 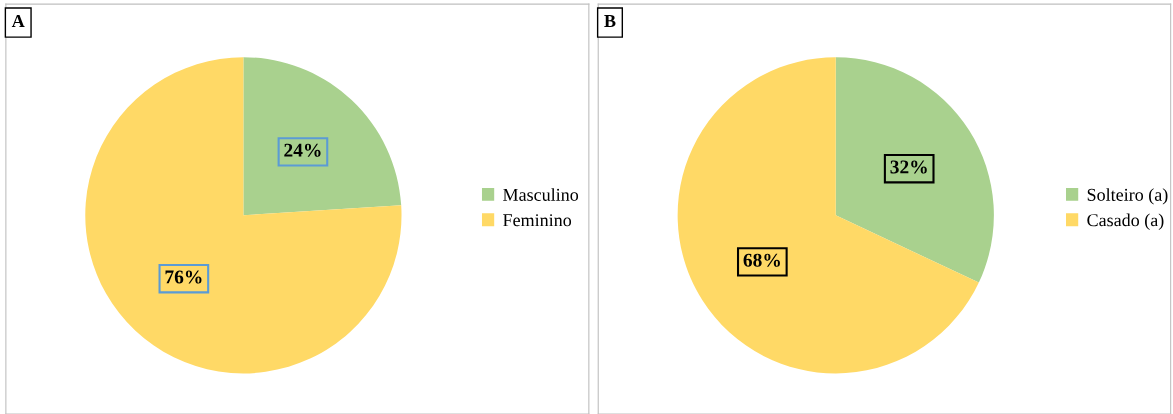 What do you see at coordinates (761, 260) in the screenshot?
I see `data-label: 68%` at bounding box center [761, 260].